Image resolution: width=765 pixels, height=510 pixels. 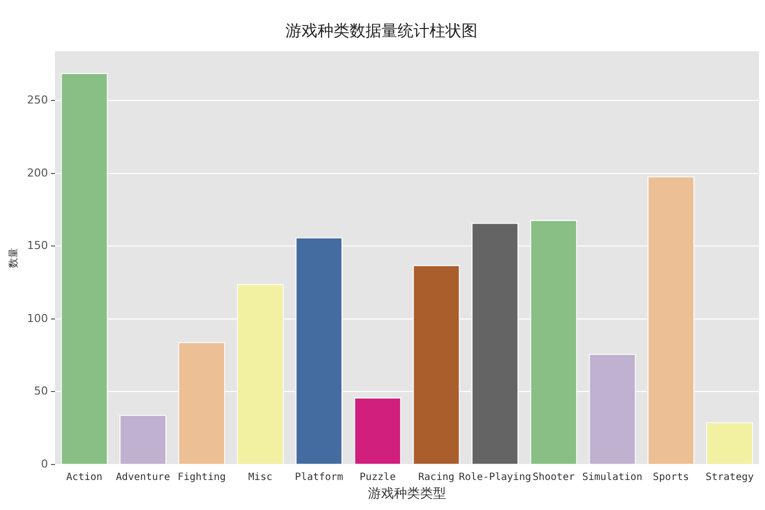 What do you see at coordinates (436, 477) in the screenshot?
I see `x-tick-label: Racing` at bounding box center [436, 477].